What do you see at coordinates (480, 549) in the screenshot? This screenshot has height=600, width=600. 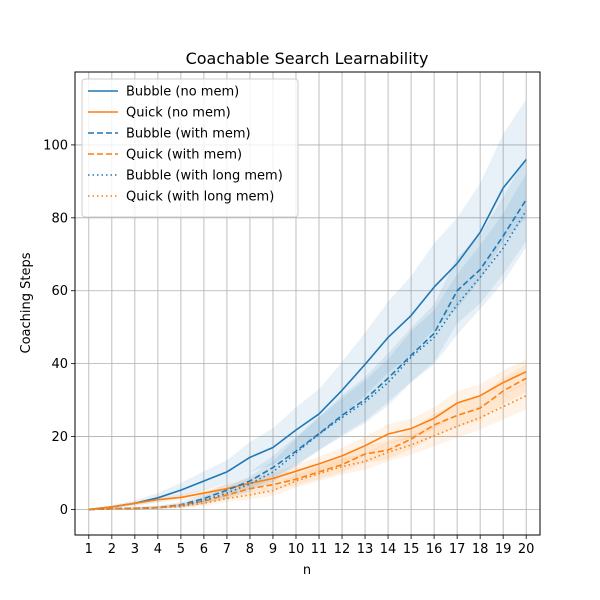 I see `x-tick-label: 18` at bounding box center [480, 549].